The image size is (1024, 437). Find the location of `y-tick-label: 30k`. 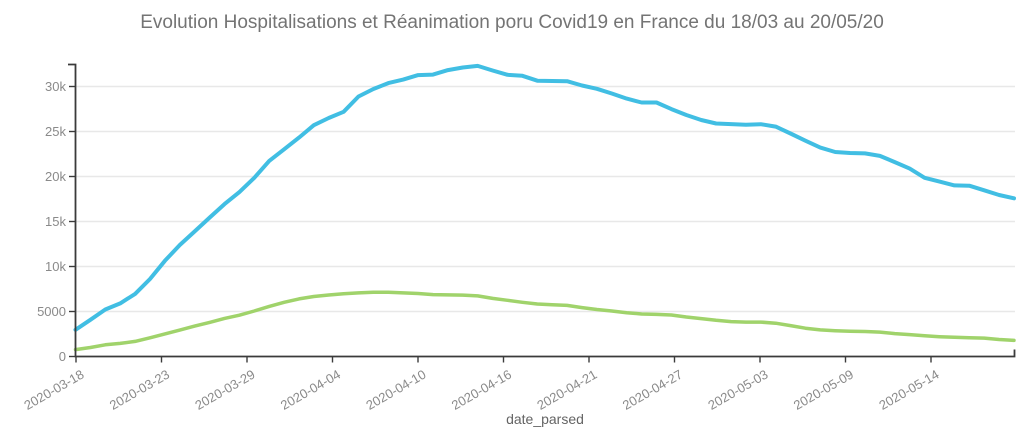

y-tick-label: 30k is located at coordinates (55, 86).